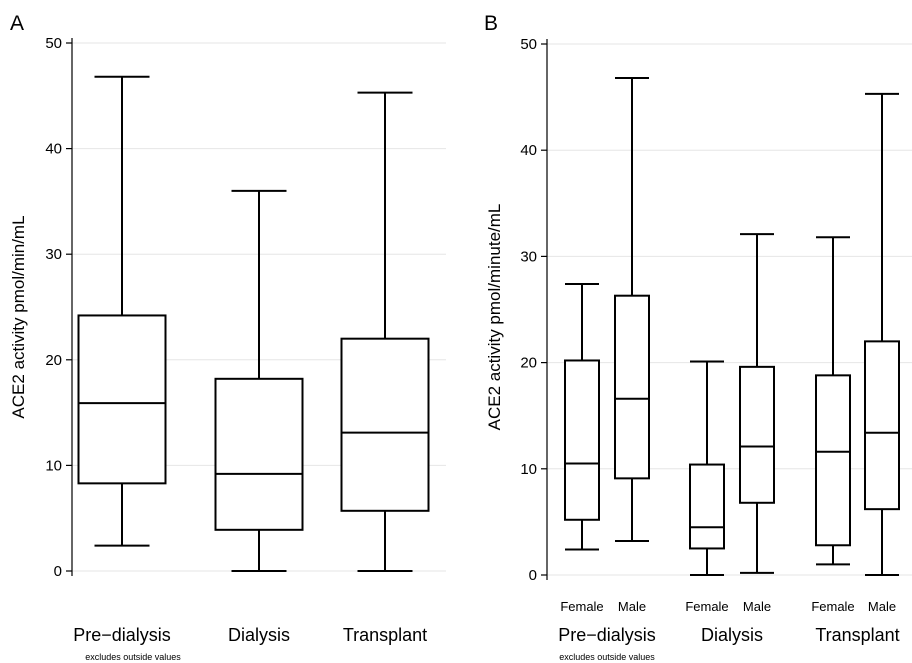 The image size is (912, 663). Describe the element at coordinates (58, 571) in the screenshot. I see `panel-a-y-tick-label: 0` at that location.